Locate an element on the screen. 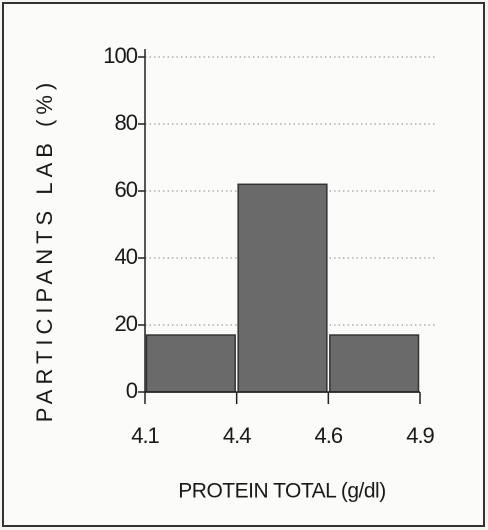 Image resolution: width=488 pixels, height=530 pixels. y-tick-label: 20 is located at coordinates (126, 323).